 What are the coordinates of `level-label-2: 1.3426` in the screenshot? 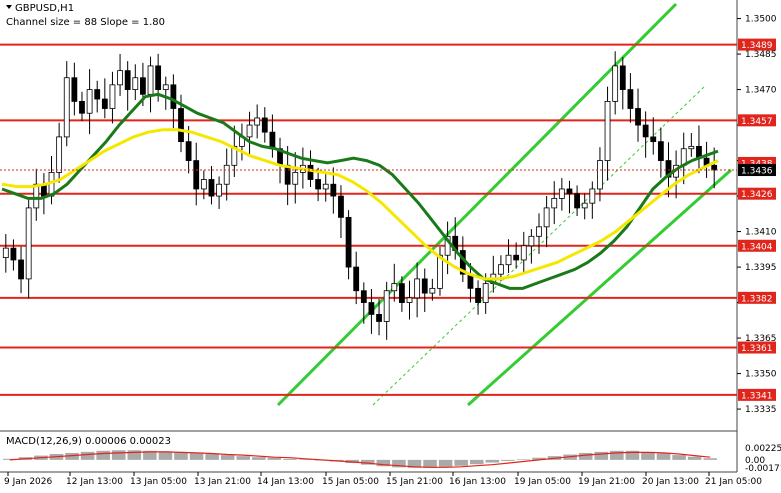 It's located at (757, 195).